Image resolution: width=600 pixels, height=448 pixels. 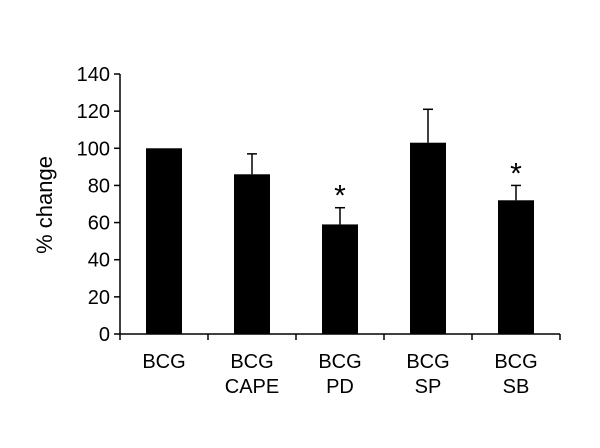 What do you see at coordinates (516, 387) in the screenshot?
I see `category-label-line: SB` at bounding box center [516, 387].